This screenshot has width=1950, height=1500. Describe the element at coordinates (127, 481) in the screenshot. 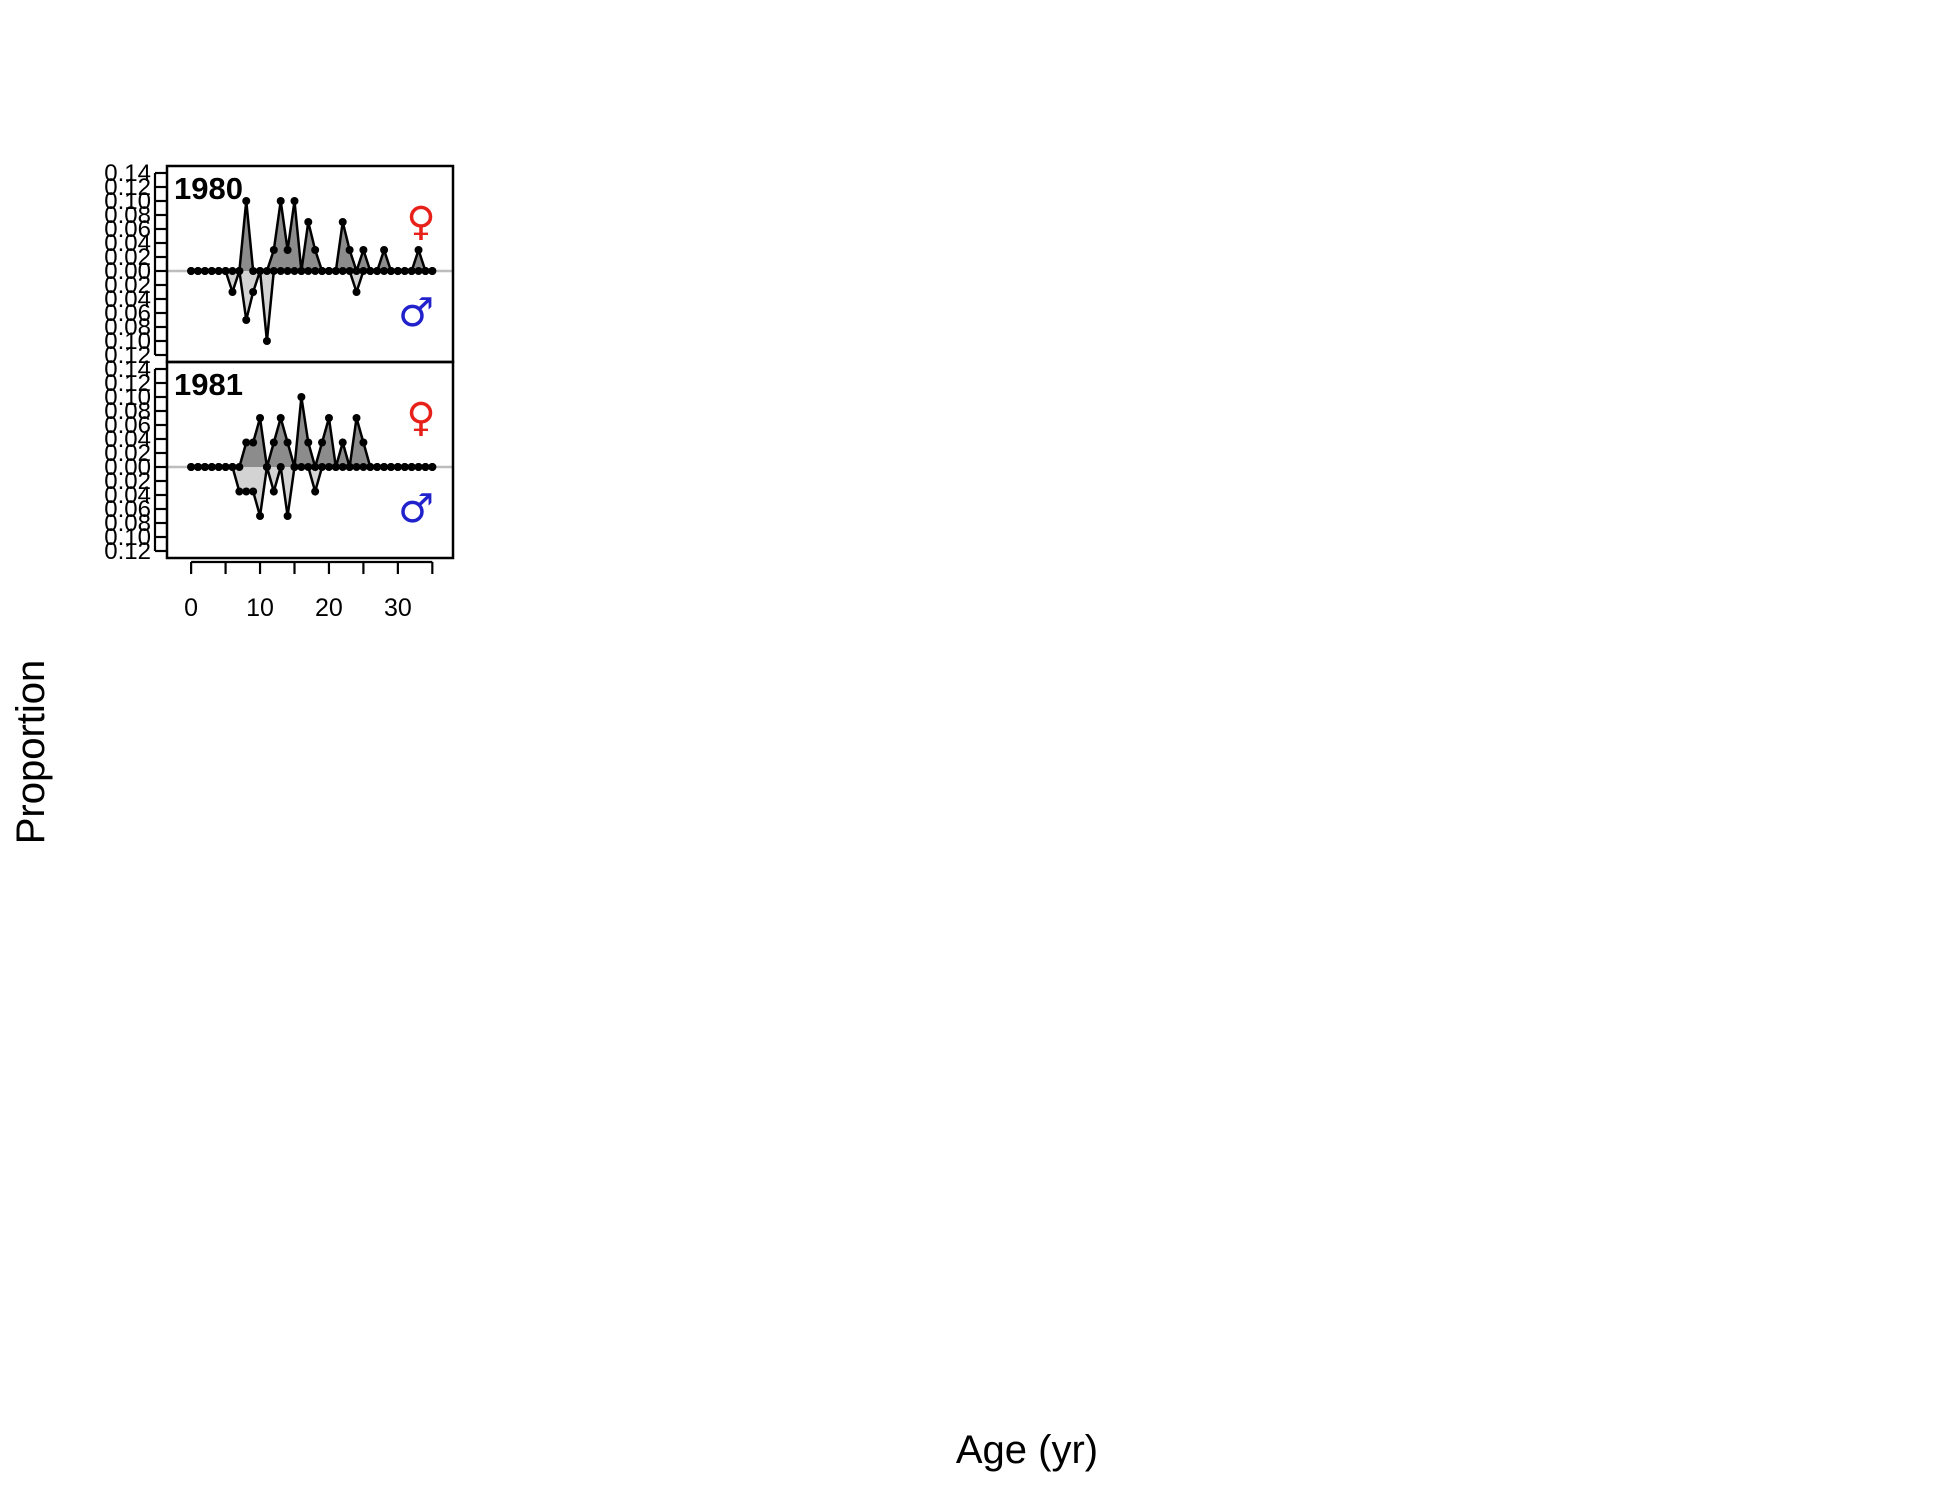

I see `y-tick-label: 0.02` at that location.